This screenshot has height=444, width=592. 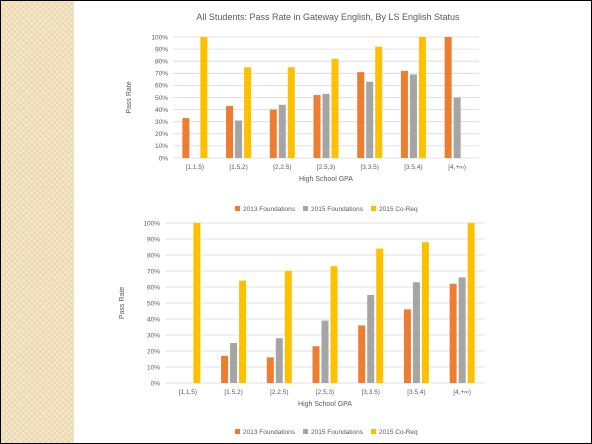 What do you see at coordinates (37, 222) in the screenshot?
I see `decorative-side-band` at bounding box center [37, 222].